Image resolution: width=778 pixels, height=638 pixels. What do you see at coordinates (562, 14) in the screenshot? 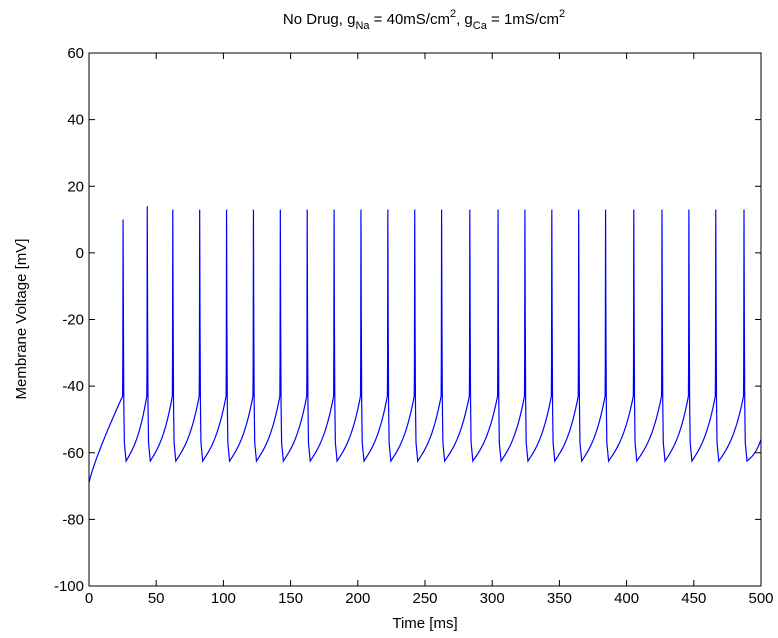
I see `title-gca-superscript: 2` at bounding box center [562, 14].